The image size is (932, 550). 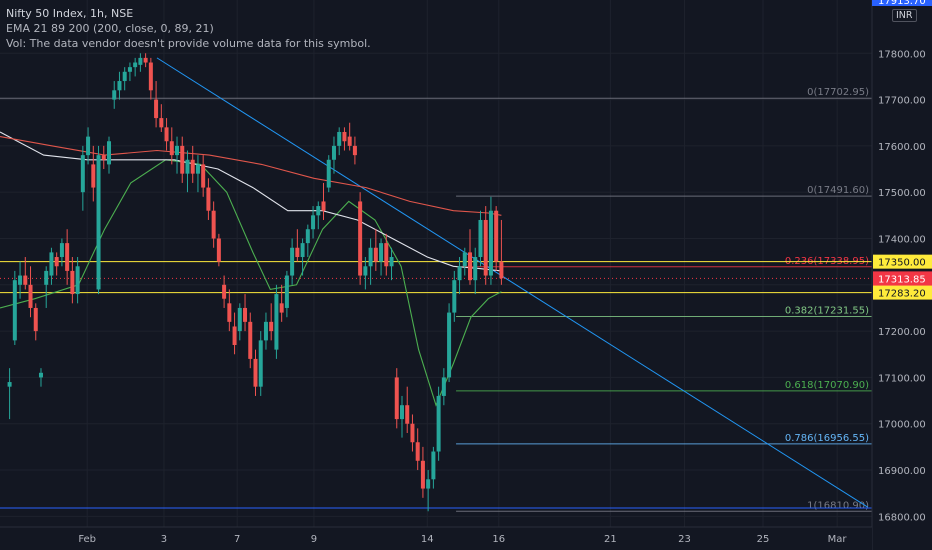 What do you see at coordinates (87, 539) in the screenshot?
I see `x-tick-label: Feb` at bounding box center [87, 539].